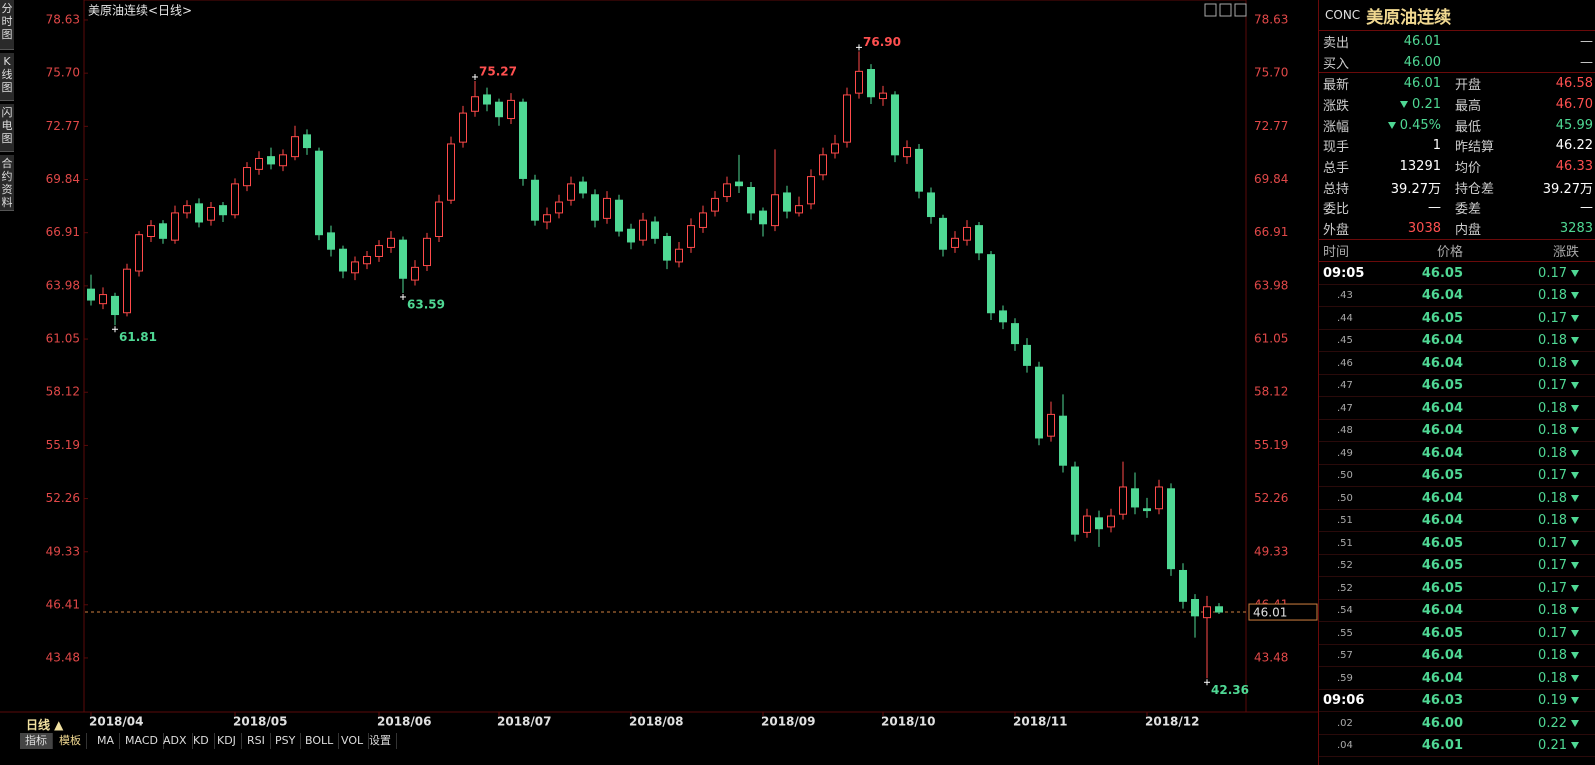 The image size is (1595, 765). I want to click on tick-row: .44 46.05 0.17, so click(1457, 318).